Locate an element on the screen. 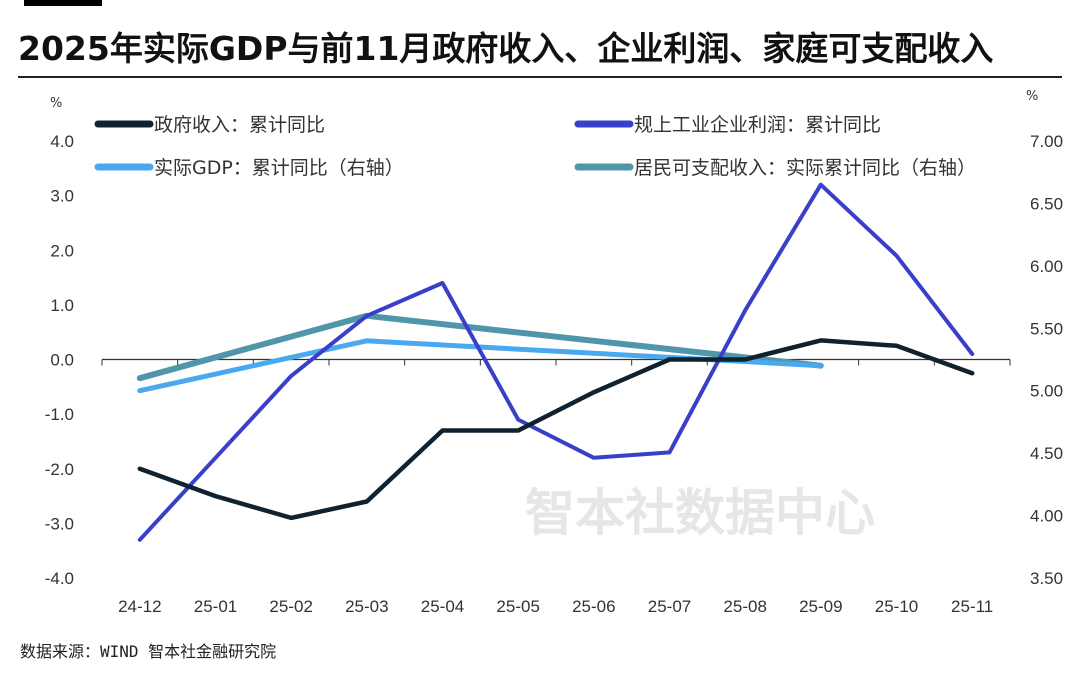 The width and height of the screenshot is (1080, 677). right-tick-label: 5.50 is located at coordinates (1046, 328).